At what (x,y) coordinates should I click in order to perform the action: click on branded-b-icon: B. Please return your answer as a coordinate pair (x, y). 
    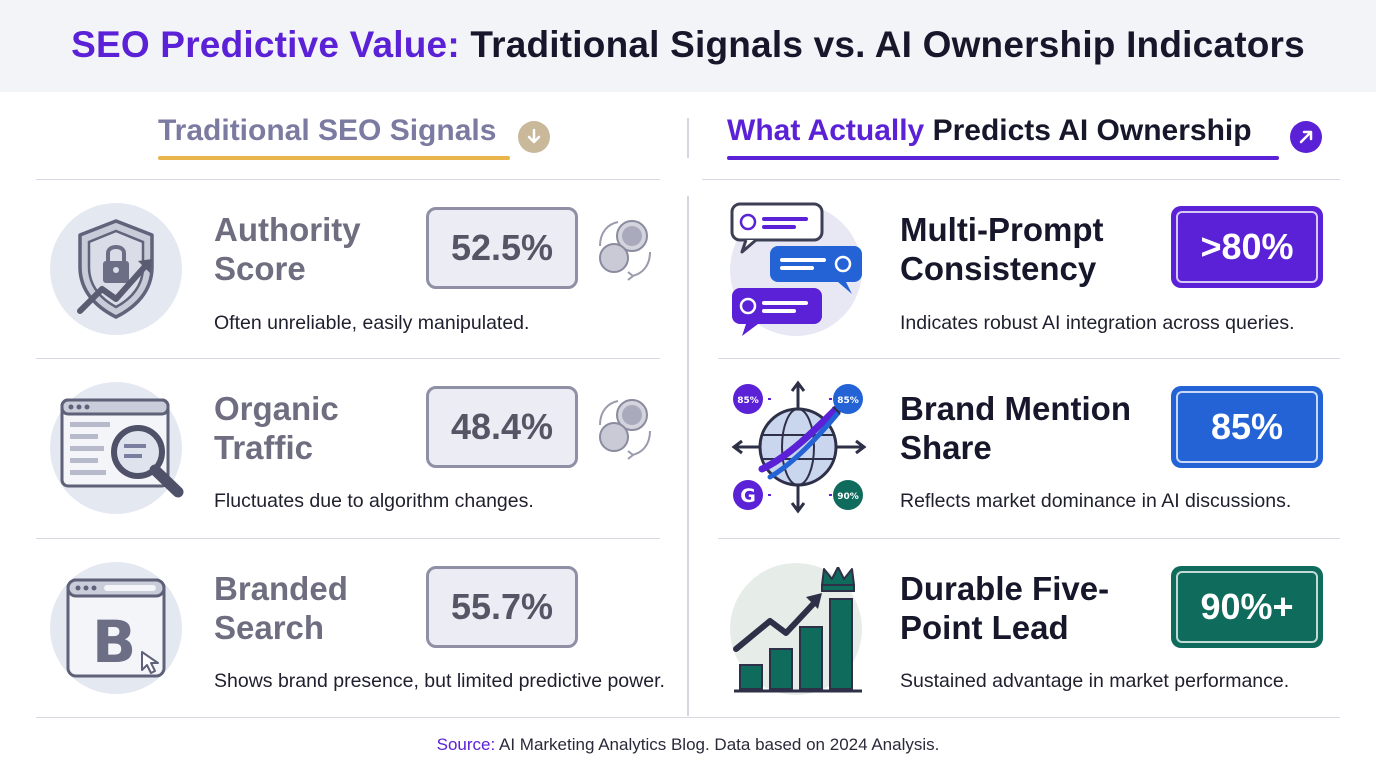
    Looking at the image, I should click on (116, 628).